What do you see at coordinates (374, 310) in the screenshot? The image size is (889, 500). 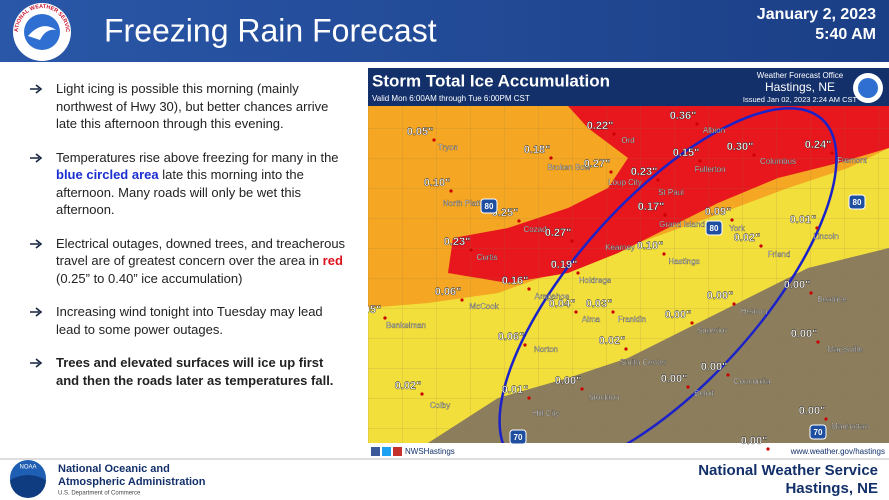 I see `ice-amount: .05"` at bounding box center [374, 310].